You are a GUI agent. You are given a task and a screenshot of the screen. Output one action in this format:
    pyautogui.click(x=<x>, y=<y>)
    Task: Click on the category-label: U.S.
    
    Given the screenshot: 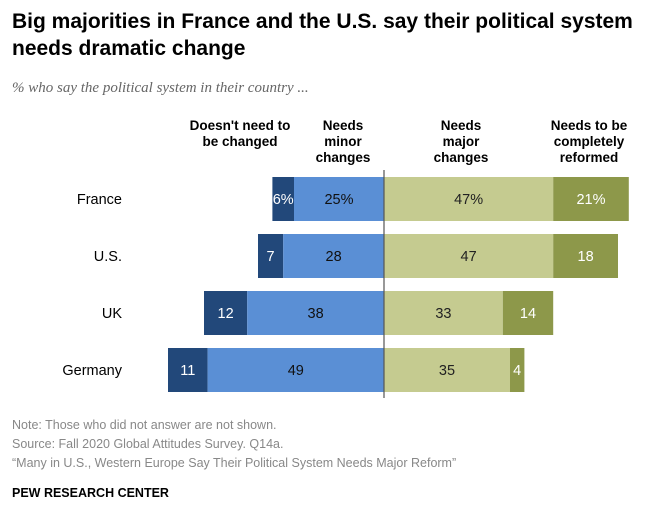 What is the action you would take?
    pyautogui.click(x=108, y=257)
    